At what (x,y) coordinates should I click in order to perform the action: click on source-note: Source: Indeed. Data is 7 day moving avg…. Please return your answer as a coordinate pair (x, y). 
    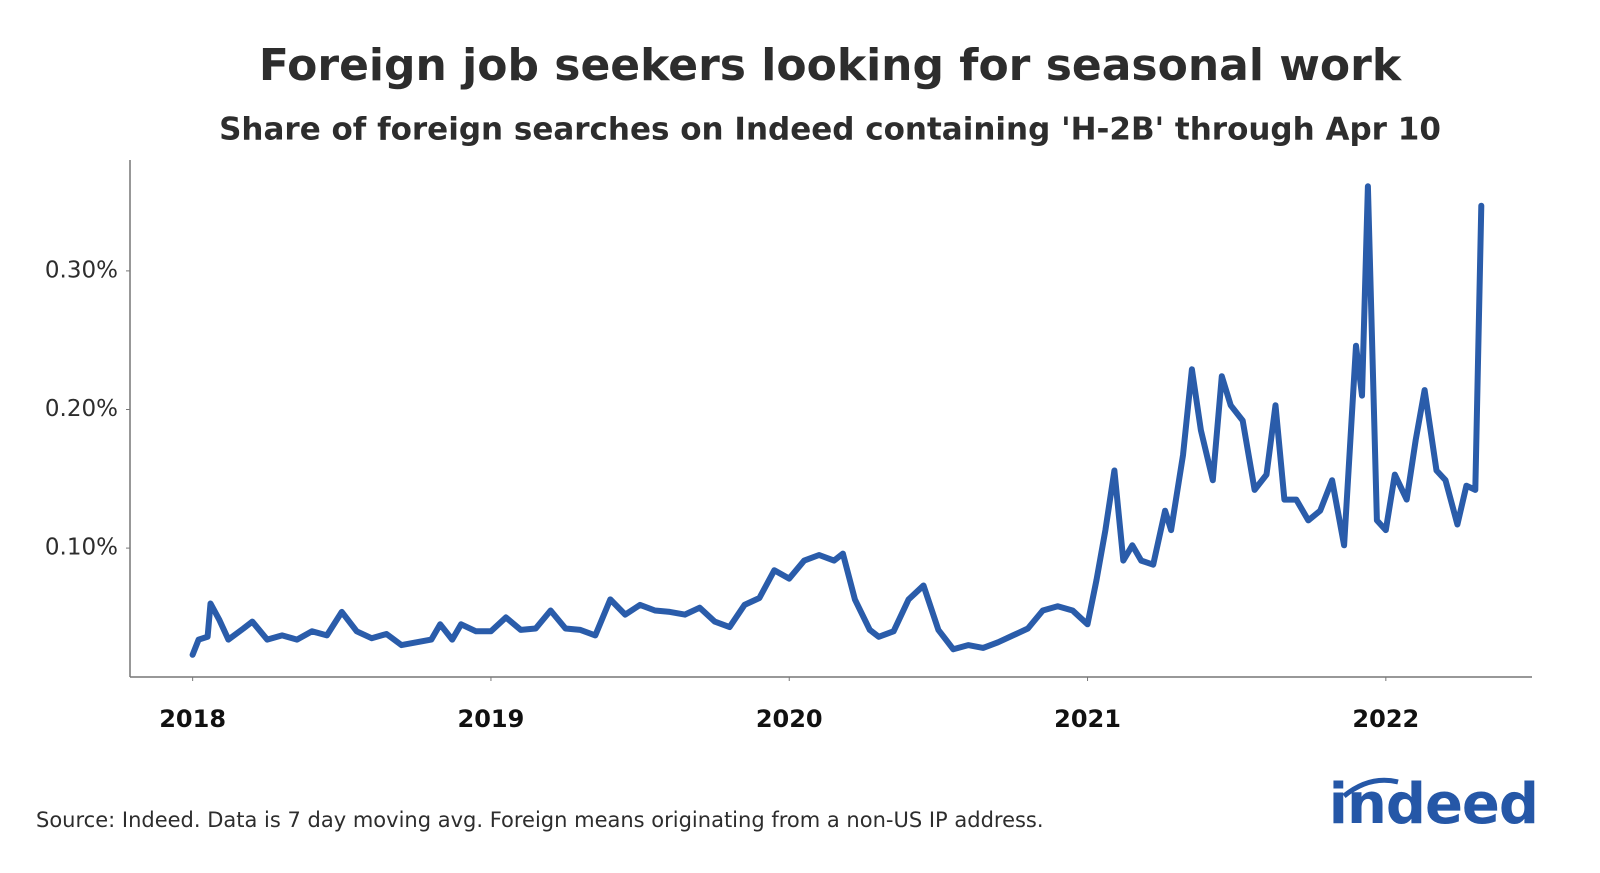
    Looking at the image, I should click on (540, 820).